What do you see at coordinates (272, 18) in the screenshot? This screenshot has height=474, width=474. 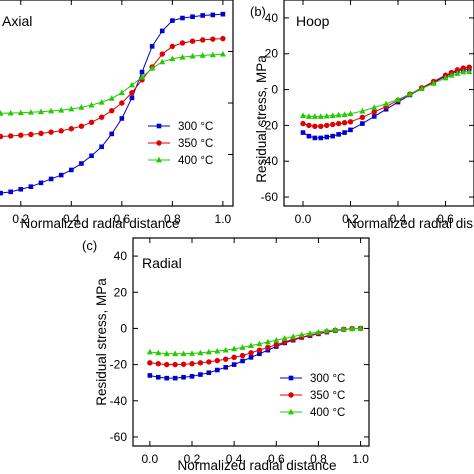 I see `y-tick-label: 40` at bounding box center [272, 18].